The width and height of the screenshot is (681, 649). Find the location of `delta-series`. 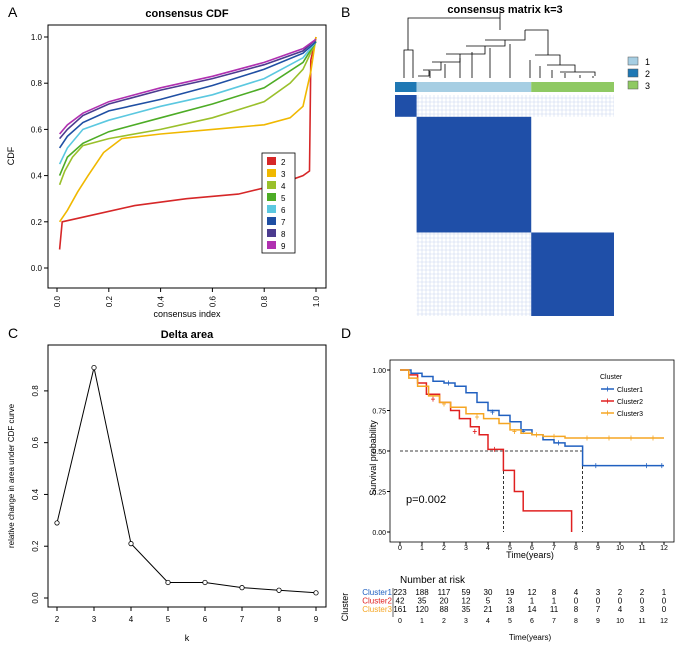

delta-series is located at coordinates (186, 480).